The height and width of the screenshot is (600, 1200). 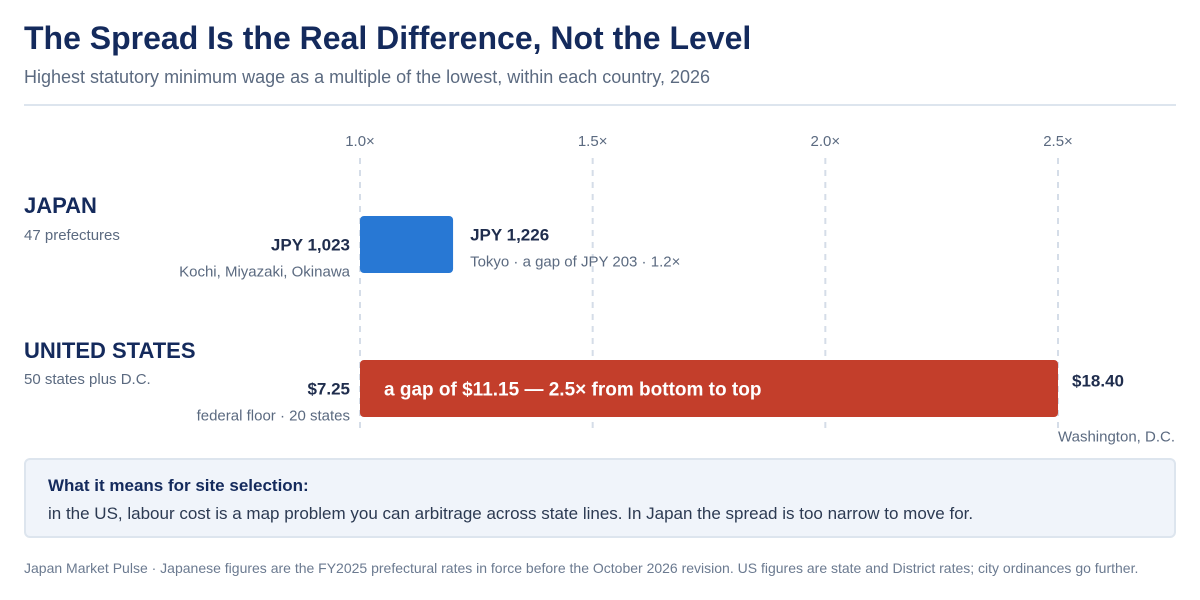 What do you see at coordinates (87, 379) in the screenshot?
I see `country-sub-us: 50 states plus D.C.` at bounding box center [87, 379].